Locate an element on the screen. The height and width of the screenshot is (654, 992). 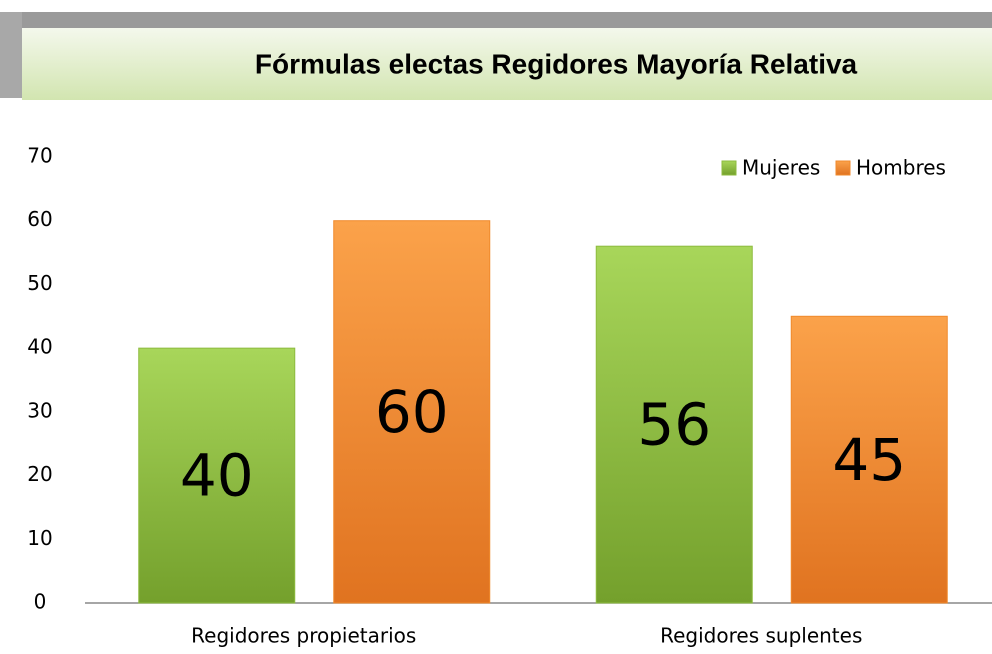
x-tick-label: Regidores suplentes is located at coordinates (761, 636).